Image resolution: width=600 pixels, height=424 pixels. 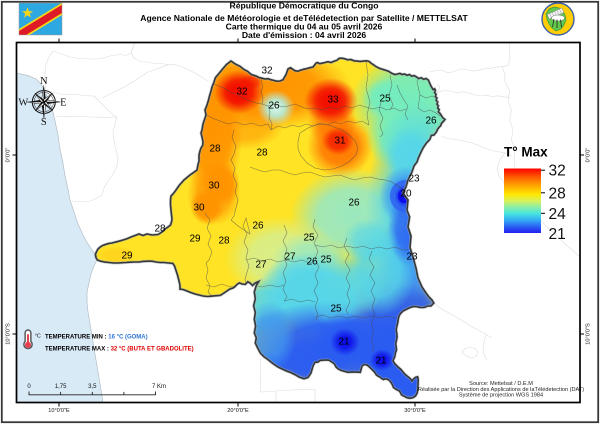 I want to click on svg-text:Date d'émission : 04 avril 202: Date d'émission : 04 avril 2026, so click(x=304, y=35).